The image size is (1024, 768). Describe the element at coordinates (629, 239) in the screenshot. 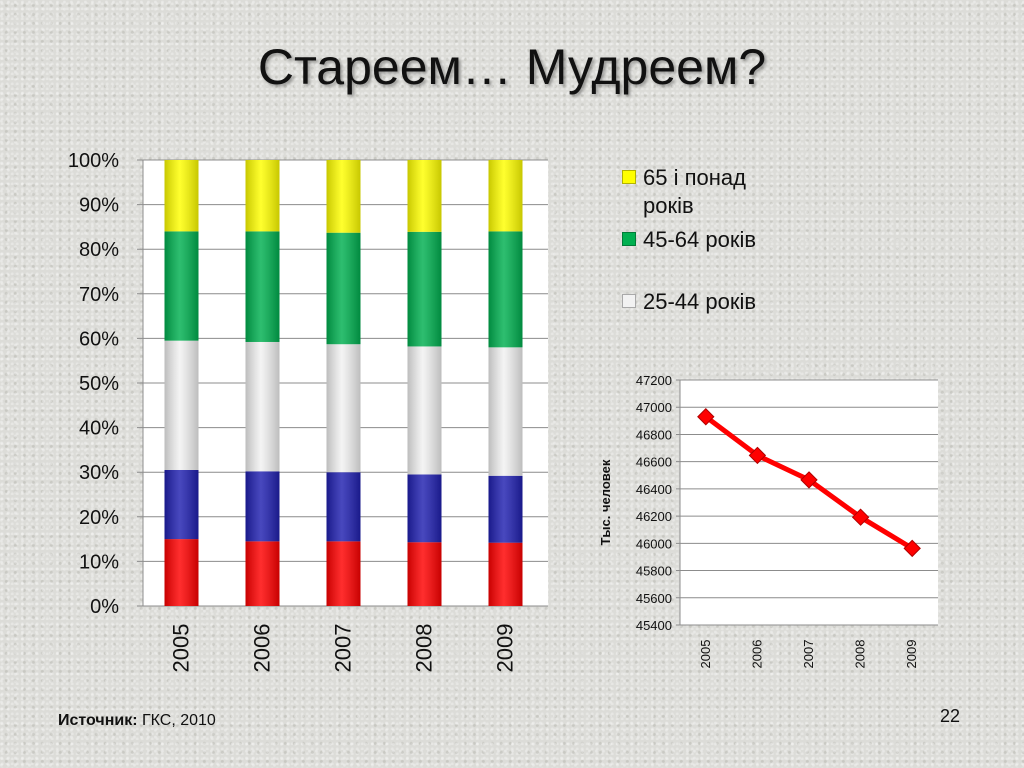

I see `legend-swatch-green` at that location.